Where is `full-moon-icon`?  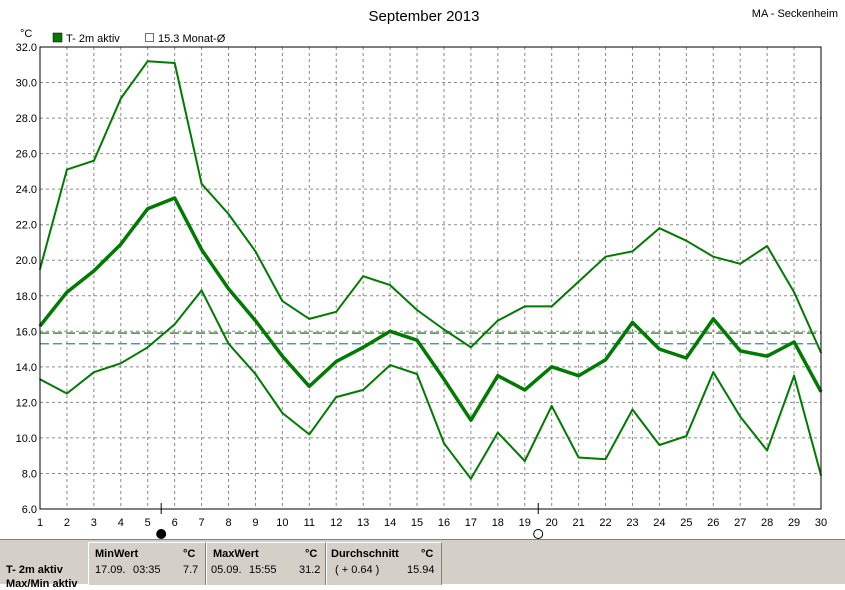
full-moon-icon is located at coordinates (538, 534).